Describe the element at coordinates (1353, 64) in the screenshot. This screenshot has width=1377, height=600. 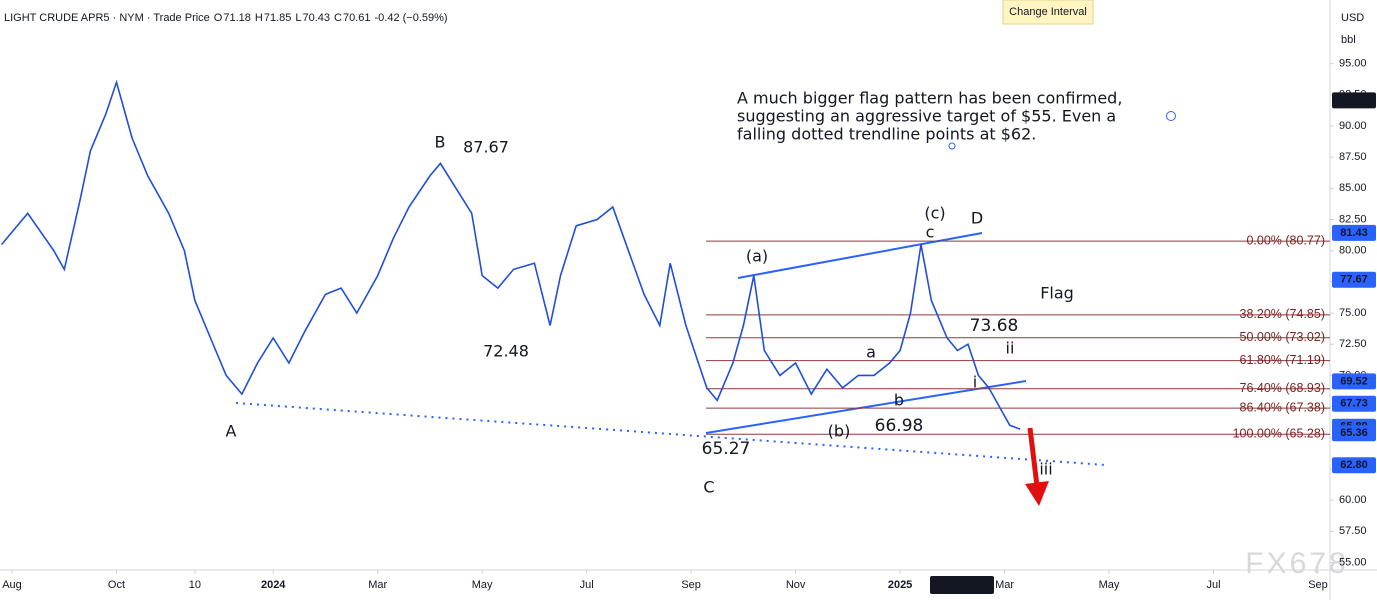
I see `y-tick-label: 95.00` at that location.